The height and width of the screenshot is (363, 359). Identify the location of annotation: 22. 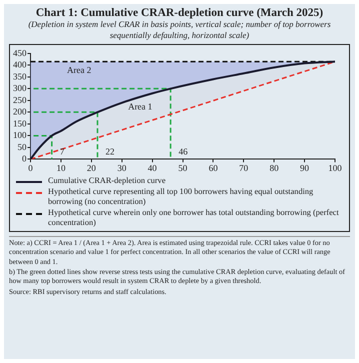
(109, 151).